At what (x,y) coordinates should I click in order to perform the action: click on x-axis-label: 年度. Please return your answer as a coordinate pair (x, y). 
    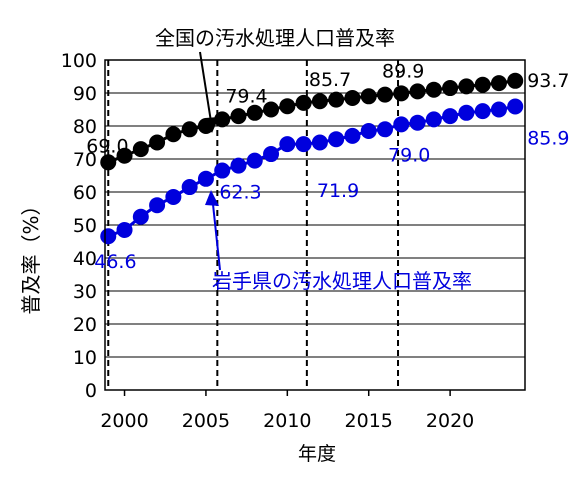
    Looking at the image, I should click on (317, 454).